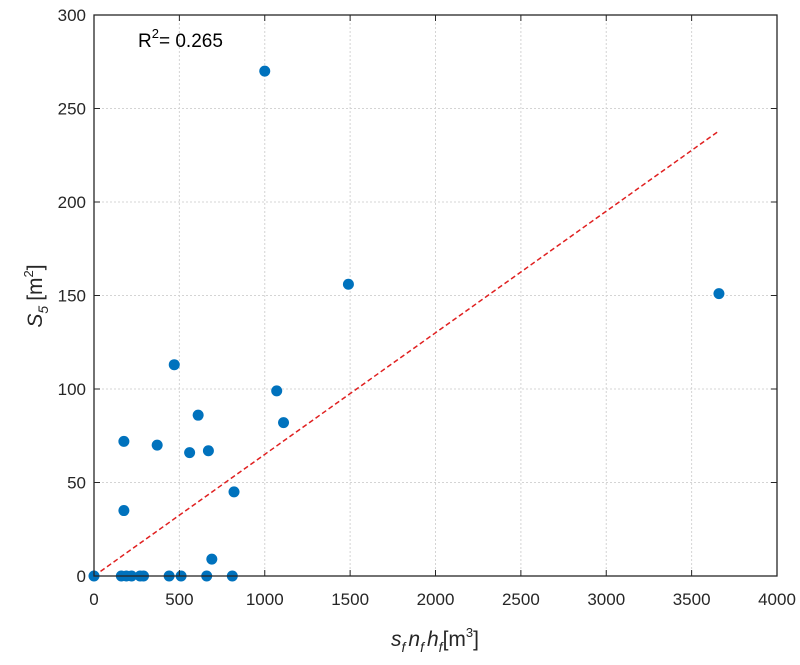 Image resolution: width=800 pixels, height=665 pixels. What do you see at coordinates (72, 15) in the screenshot?
I see `y-tick-label: 300` at bounding box center [72, 15].